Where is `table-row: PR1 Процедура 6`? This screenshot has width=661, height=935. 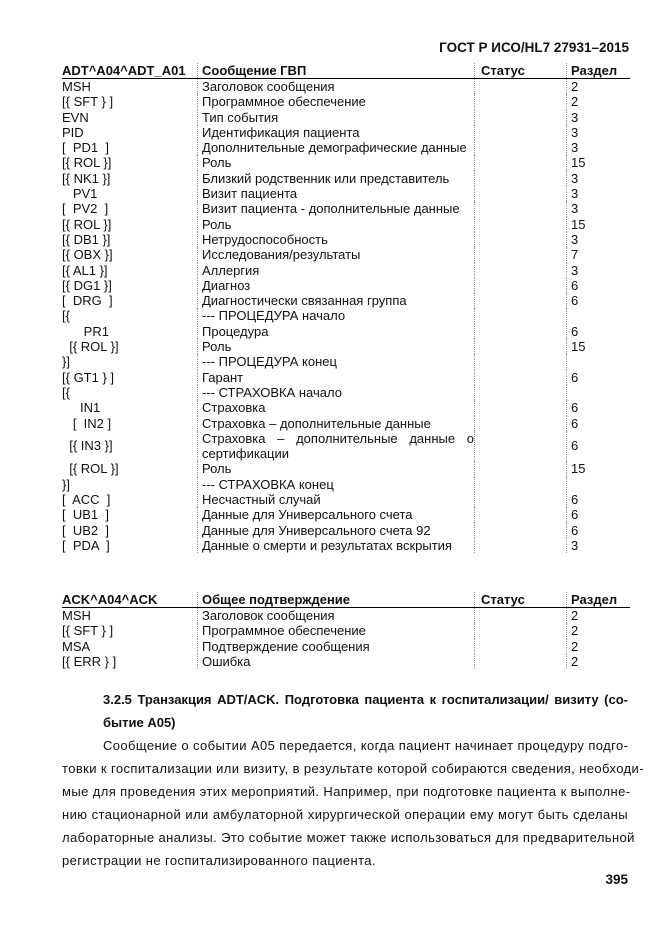 table-row: PR1 Процедура 6 is located at coordinates (346, 331).